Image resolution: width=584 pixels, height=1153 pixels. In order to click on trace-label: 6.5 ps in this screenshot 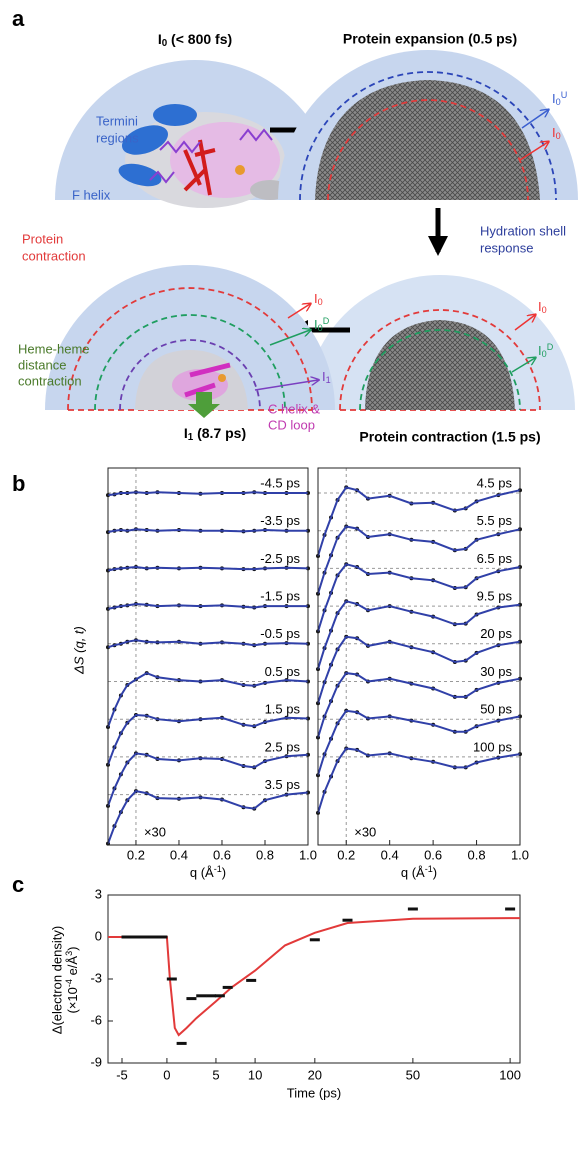, I will do `click(495, 558)`.